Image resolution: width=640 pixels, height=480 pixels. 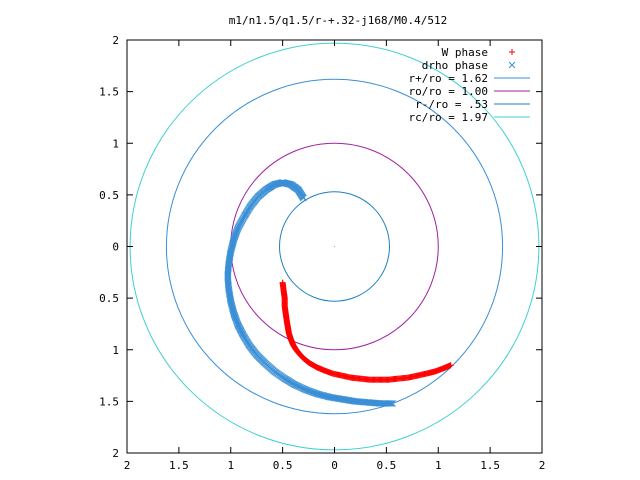 What do you see at coordinates (448, 117) in the screenshot?
I see `legend-label: rc/ro = 1.97` at bounding box center [448, 117].